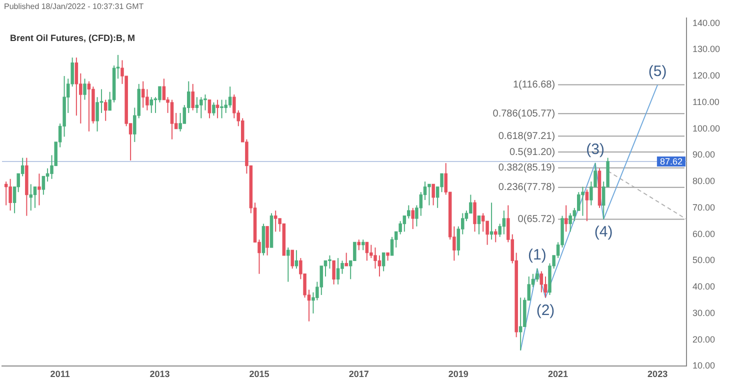  I want to click on x-tick-label: 2013, so click(160, 374).